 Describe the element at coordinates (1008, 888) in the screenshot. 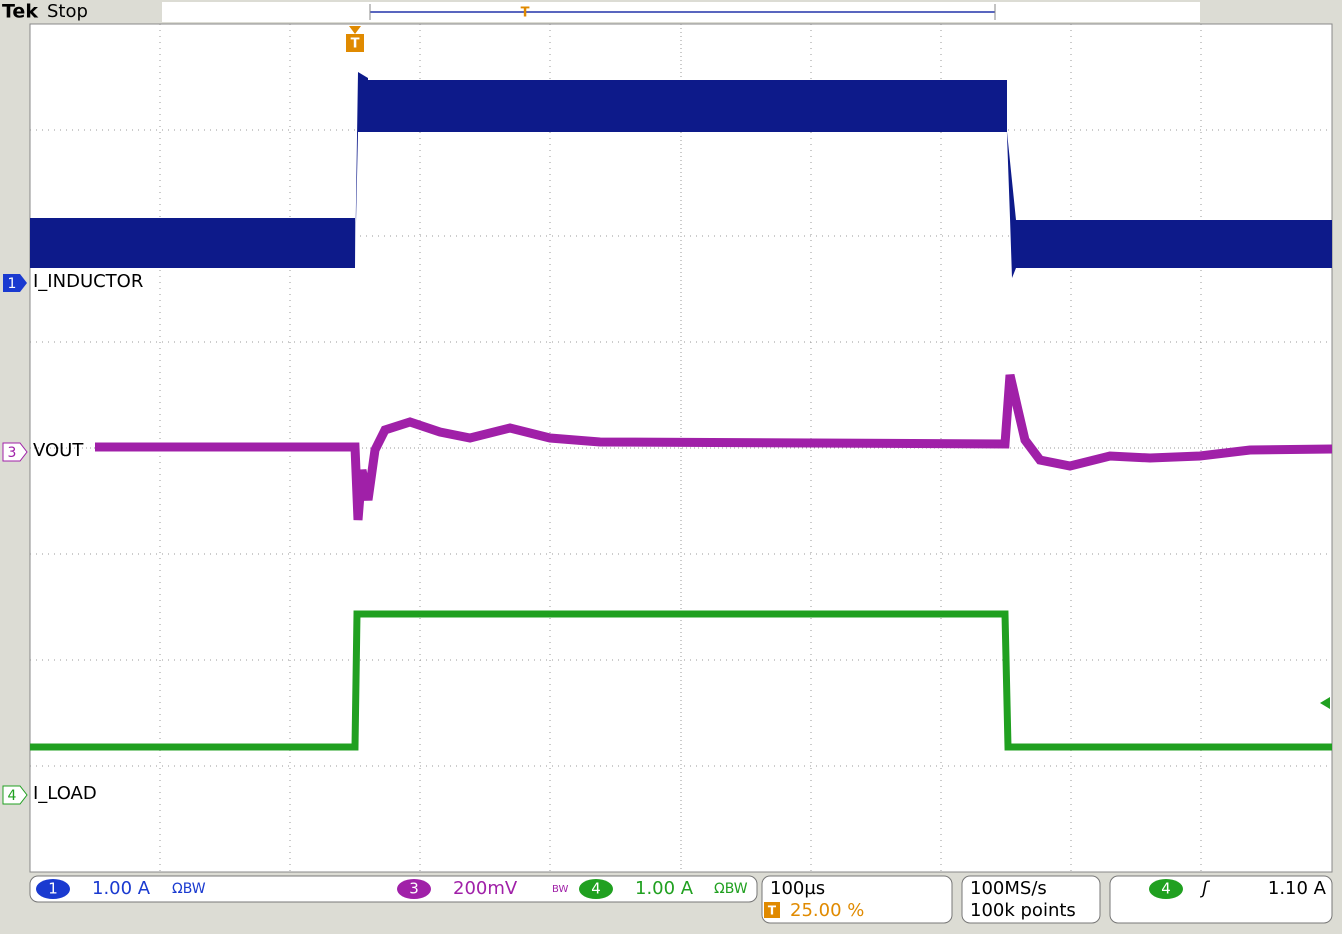

I see `sample-rate: 100MS/s` at that location.